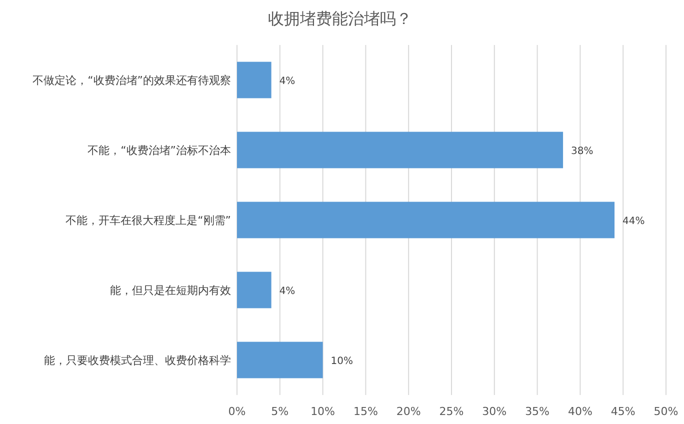  Describe the element at coordinates (342, 361) in the screenshot. I see `data-label: 10%` at that location.